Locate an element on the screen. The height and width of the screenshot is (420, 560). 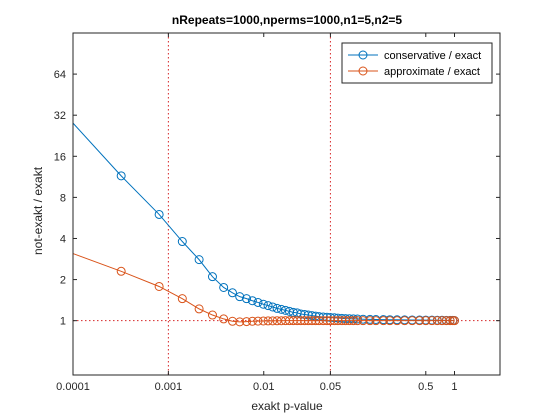
x-tick-label: 0.001 is located at coordinates (169, 387).